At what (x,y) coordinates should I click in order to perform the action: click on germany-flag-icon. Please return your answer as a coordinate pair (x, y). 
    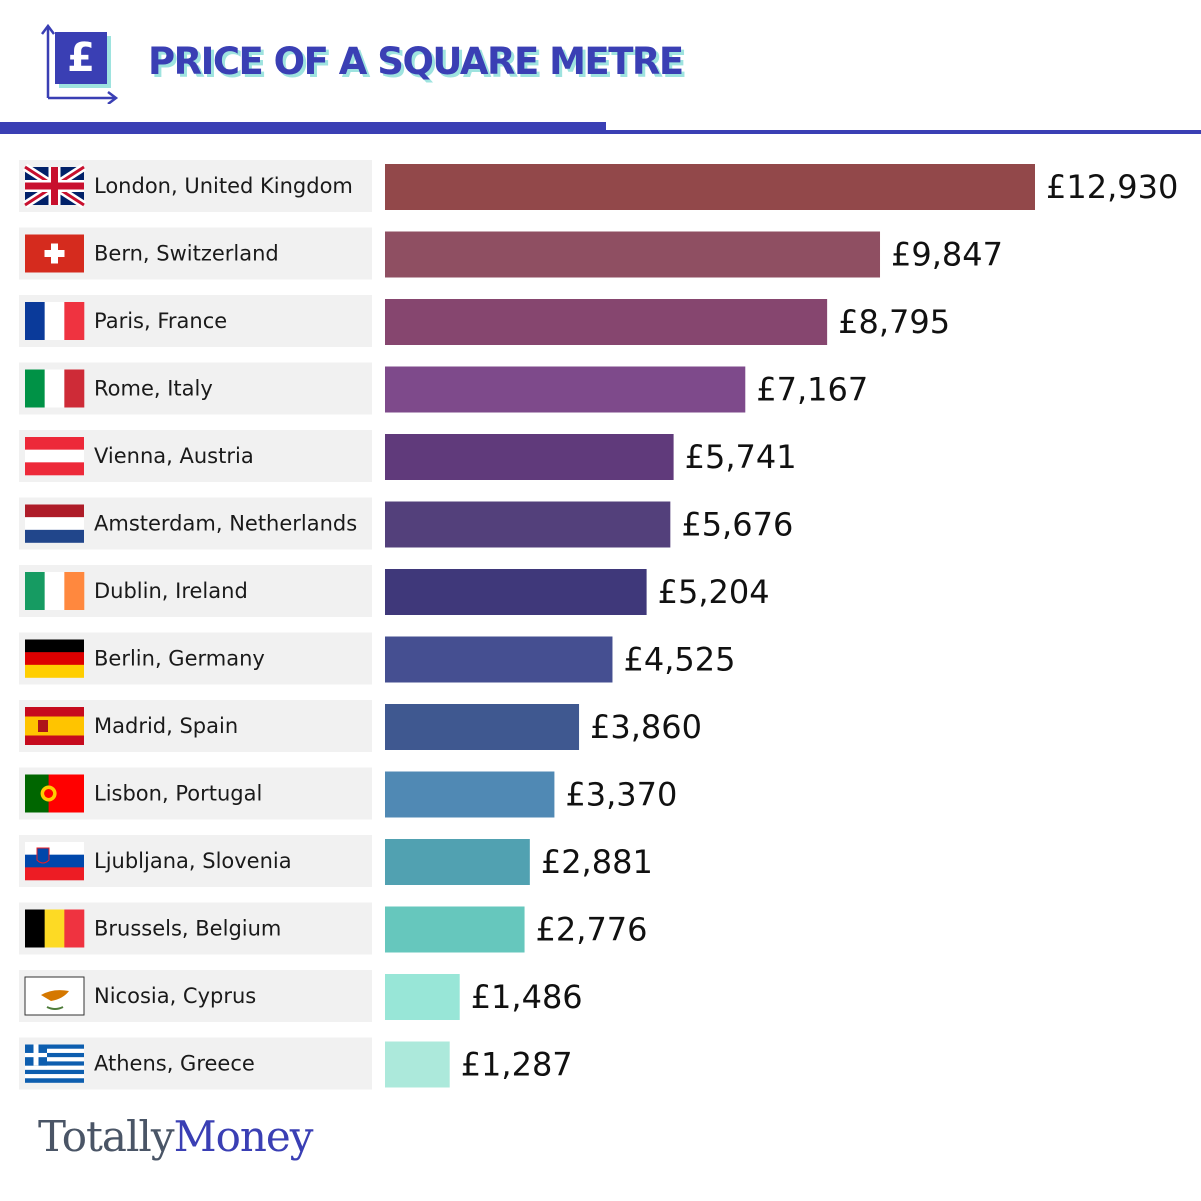
    Looking at the image, I should click on (54, 658).